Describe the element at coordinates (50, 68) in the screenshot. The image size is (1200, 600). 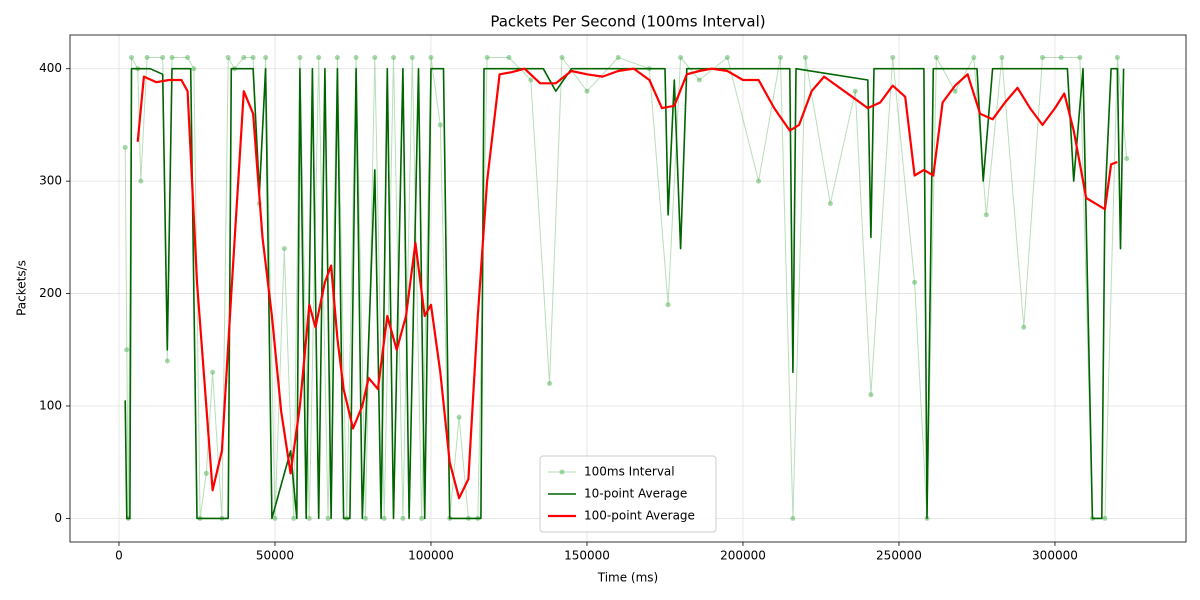
I see `y-tick-label: 400` at that location.